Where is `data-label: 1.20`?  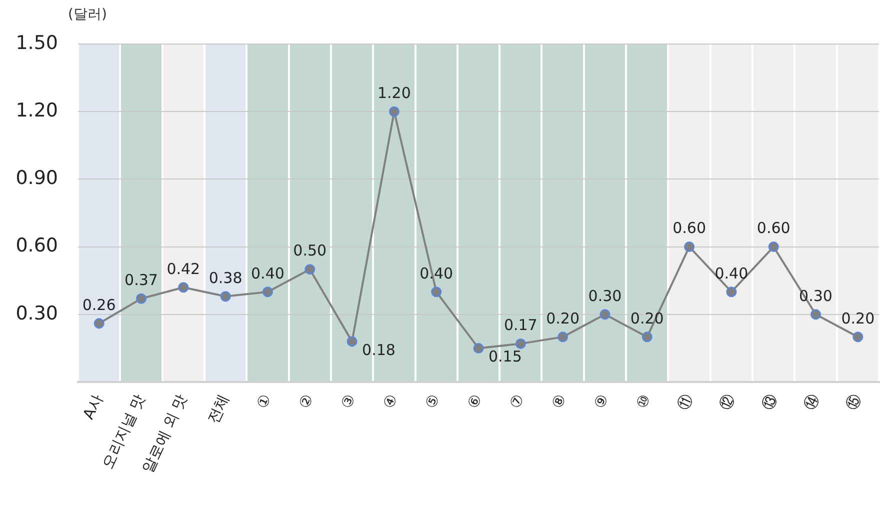 data-label: 1.20 is located at coordinates (394, 93).